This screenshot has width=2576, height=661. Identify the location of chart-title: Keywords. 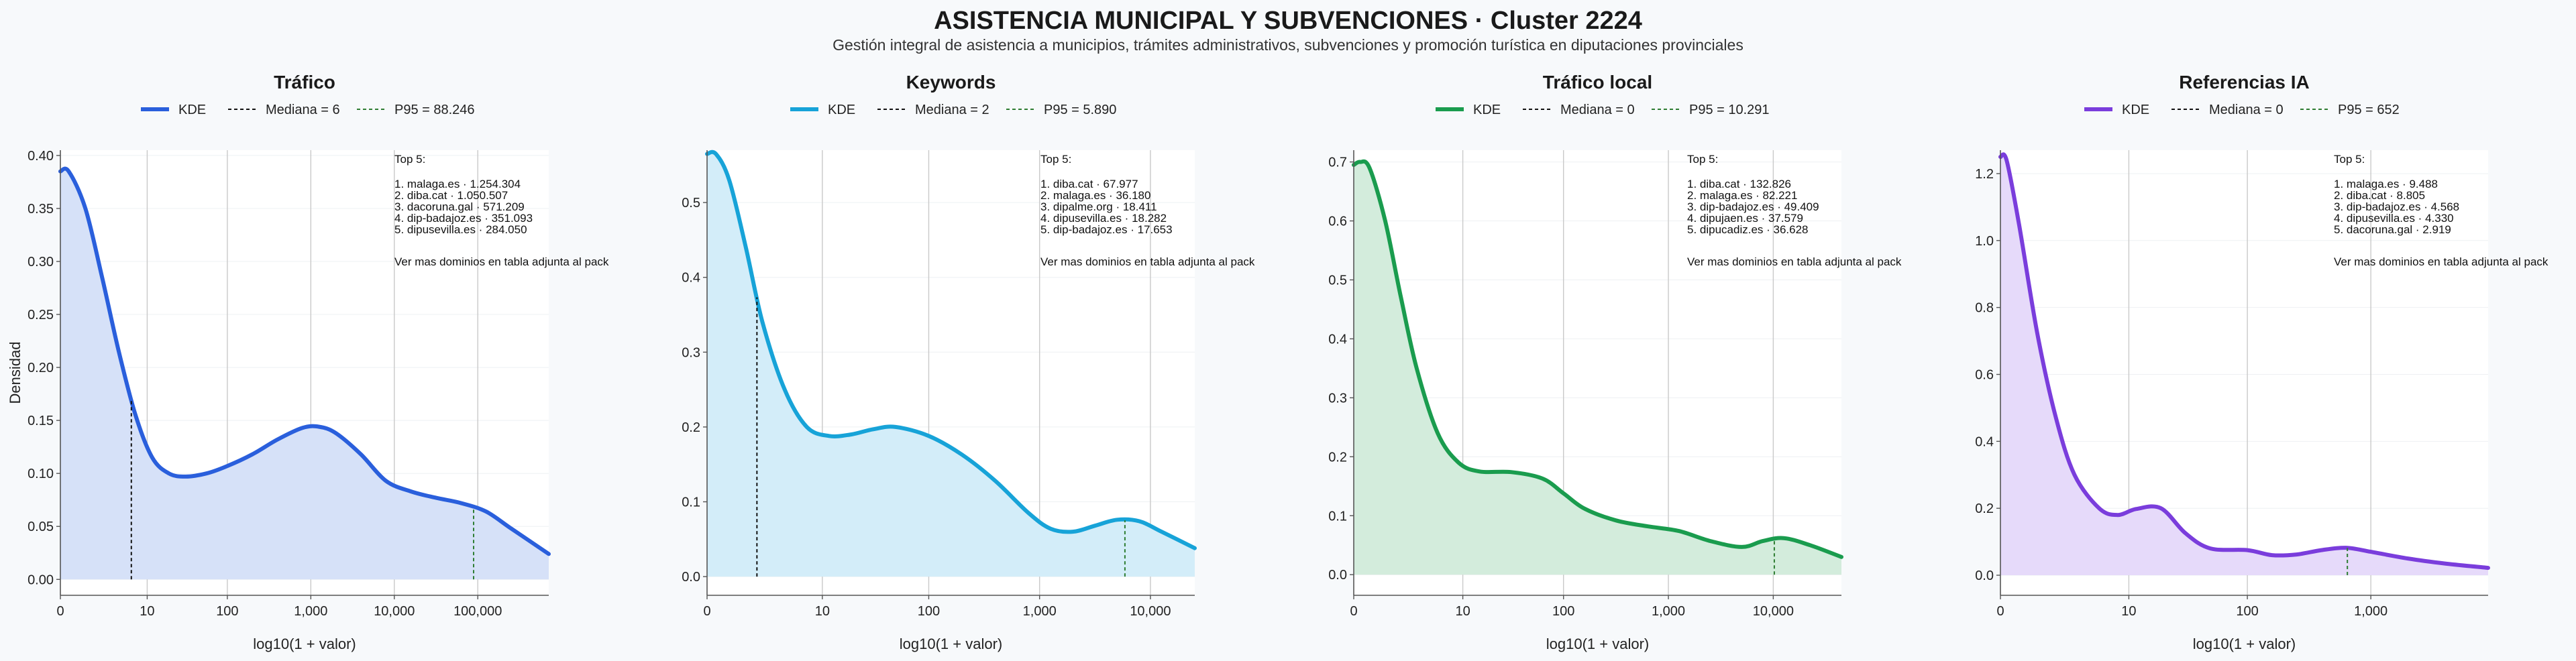
(951, 82).